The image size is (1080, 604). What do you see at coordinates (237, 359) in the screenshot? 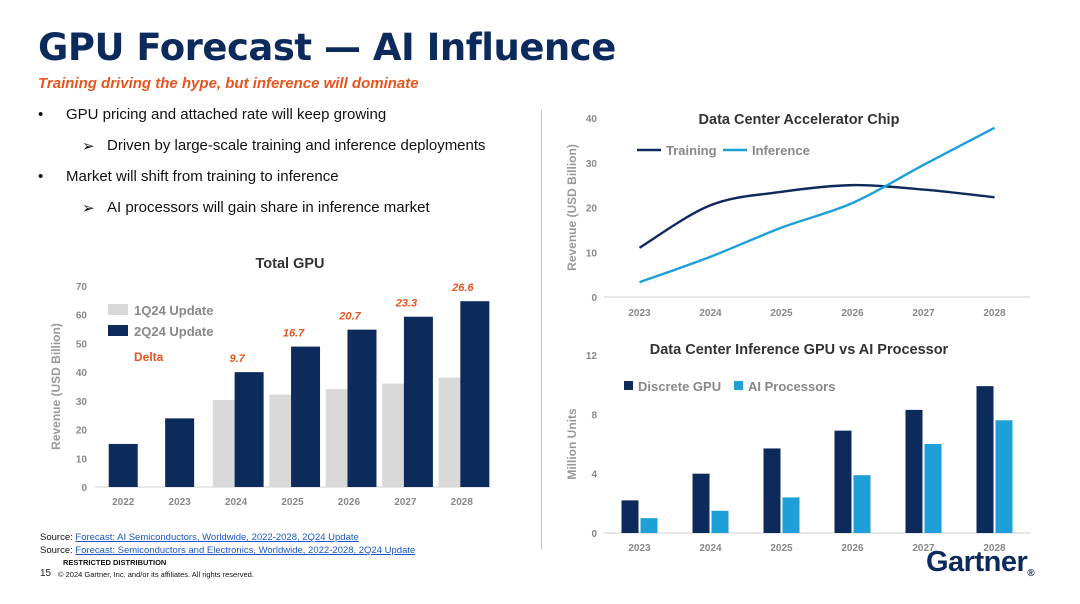
I see `delta-label: 9.7` at bounding box center [237, 359].